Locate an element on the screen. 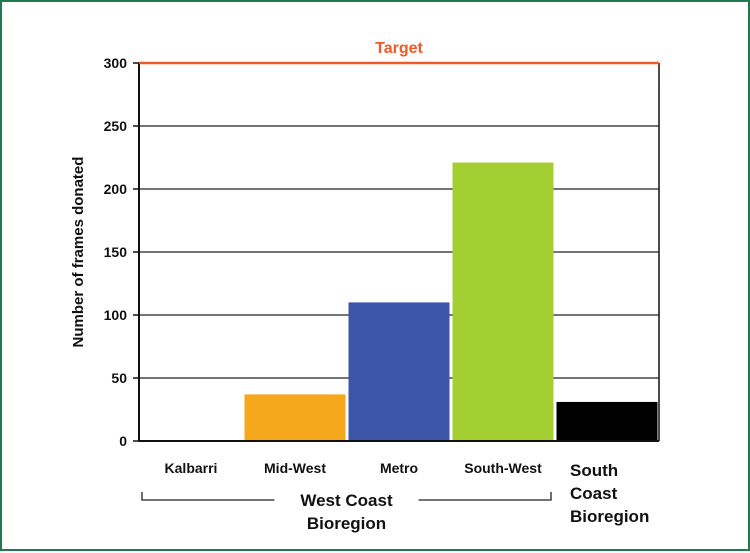  y-tick-label-0: 0 is located at coordinates (123, 441).